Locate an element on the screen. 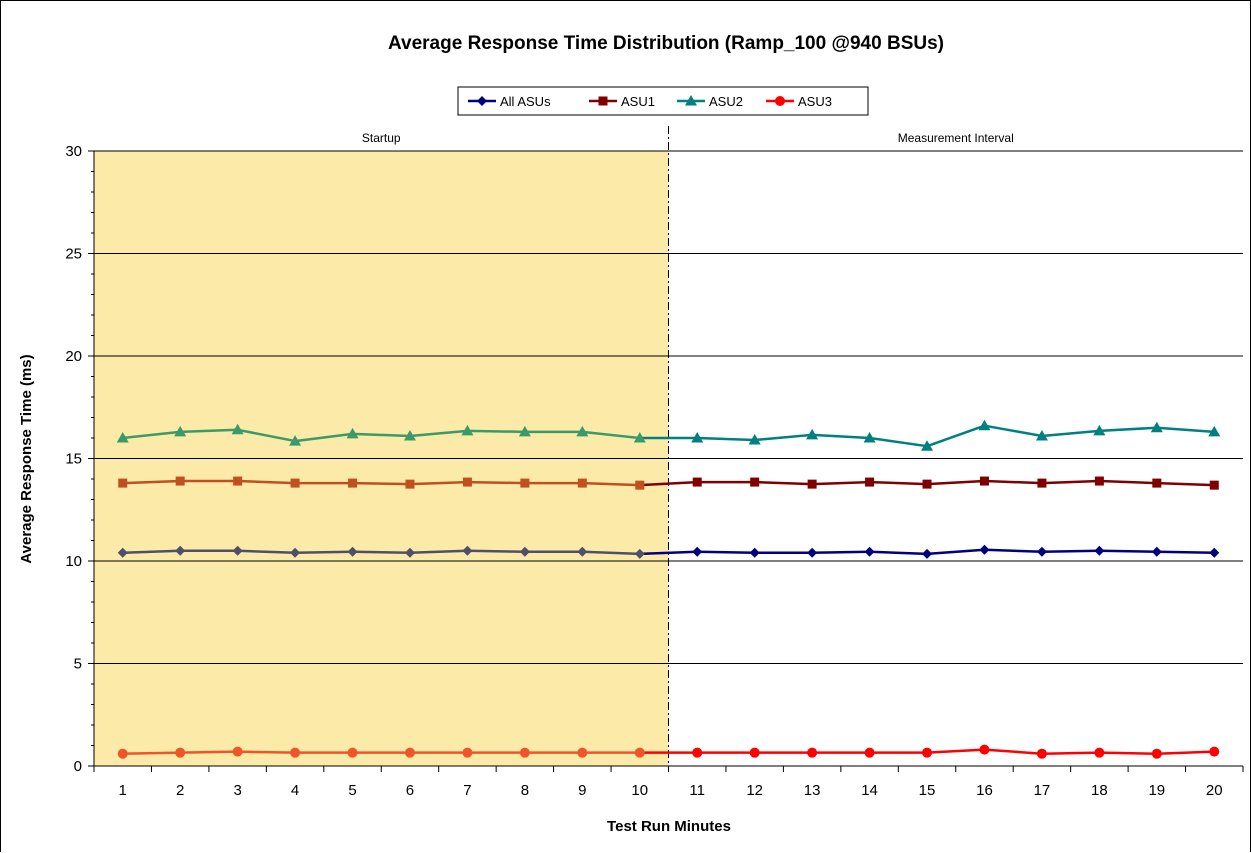  x-tick-label: 6 is located at coordinates (410, 790).